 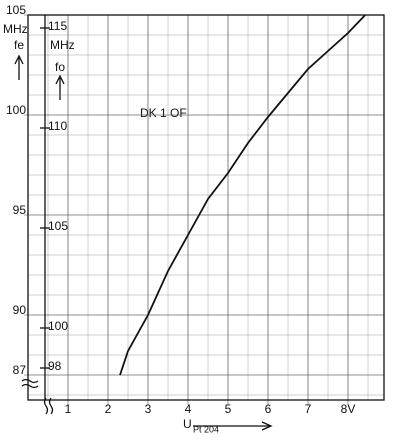 I want to click on x-tick-label: 4, so click(x=188, y=409).